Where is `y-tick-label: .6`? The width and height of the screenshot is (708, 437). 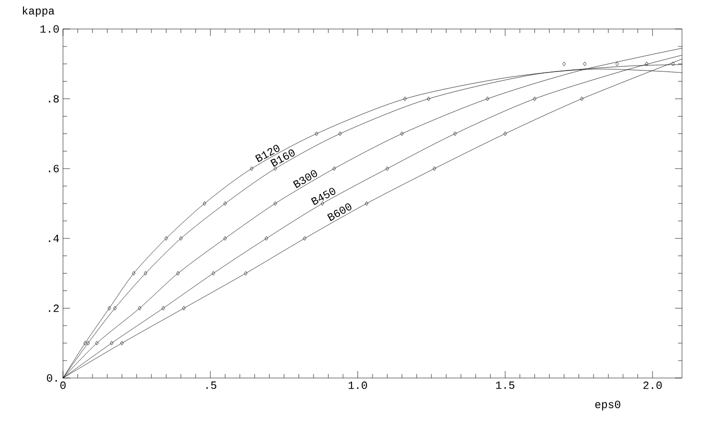
y-tick-label: .6 is located at coordinates (53, 168).